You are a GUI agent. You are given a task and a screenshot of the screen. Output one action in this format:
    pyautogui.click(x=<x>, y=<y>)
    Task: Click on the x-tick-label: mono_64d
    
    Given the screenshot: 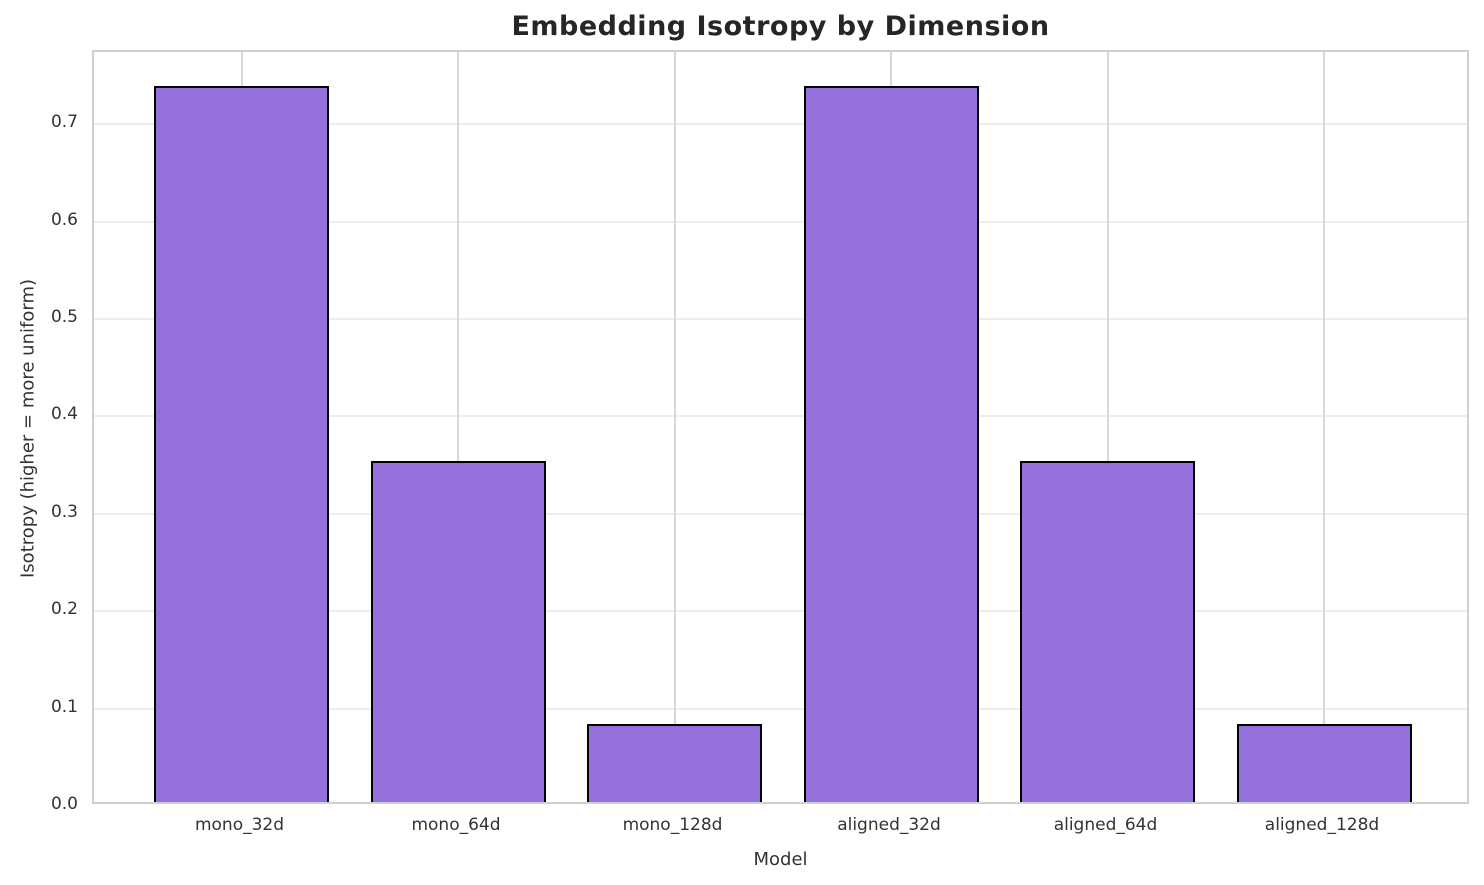 What is the action you would take?
    pyautogui.click(x=456, y=825)
    